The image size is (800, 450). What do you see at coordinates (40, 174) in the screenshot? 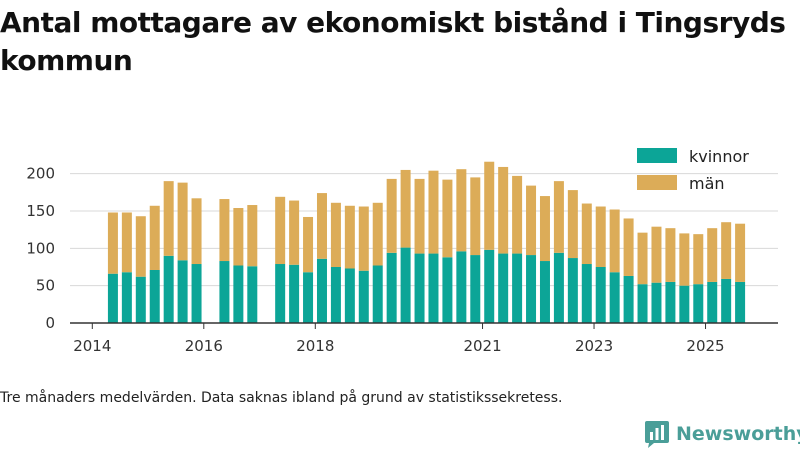
I see `y-tick-label: 200` at bounding box center [40, 174].